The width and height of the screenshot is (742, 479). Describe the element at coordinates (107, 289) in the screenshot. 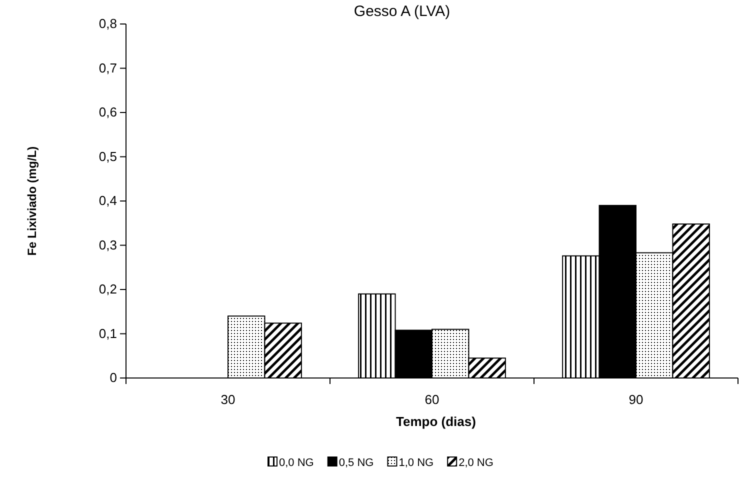

I see `y-tick-label: 0,2` at that location.